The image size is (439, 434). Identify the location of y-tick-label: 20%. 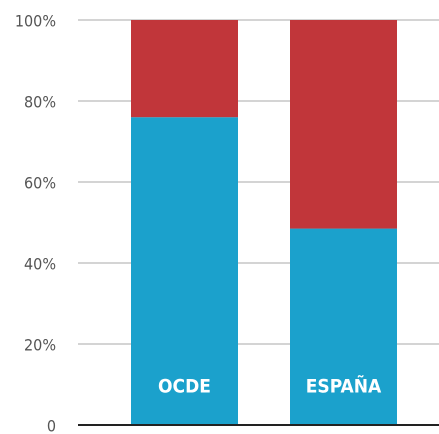
(40, 345).